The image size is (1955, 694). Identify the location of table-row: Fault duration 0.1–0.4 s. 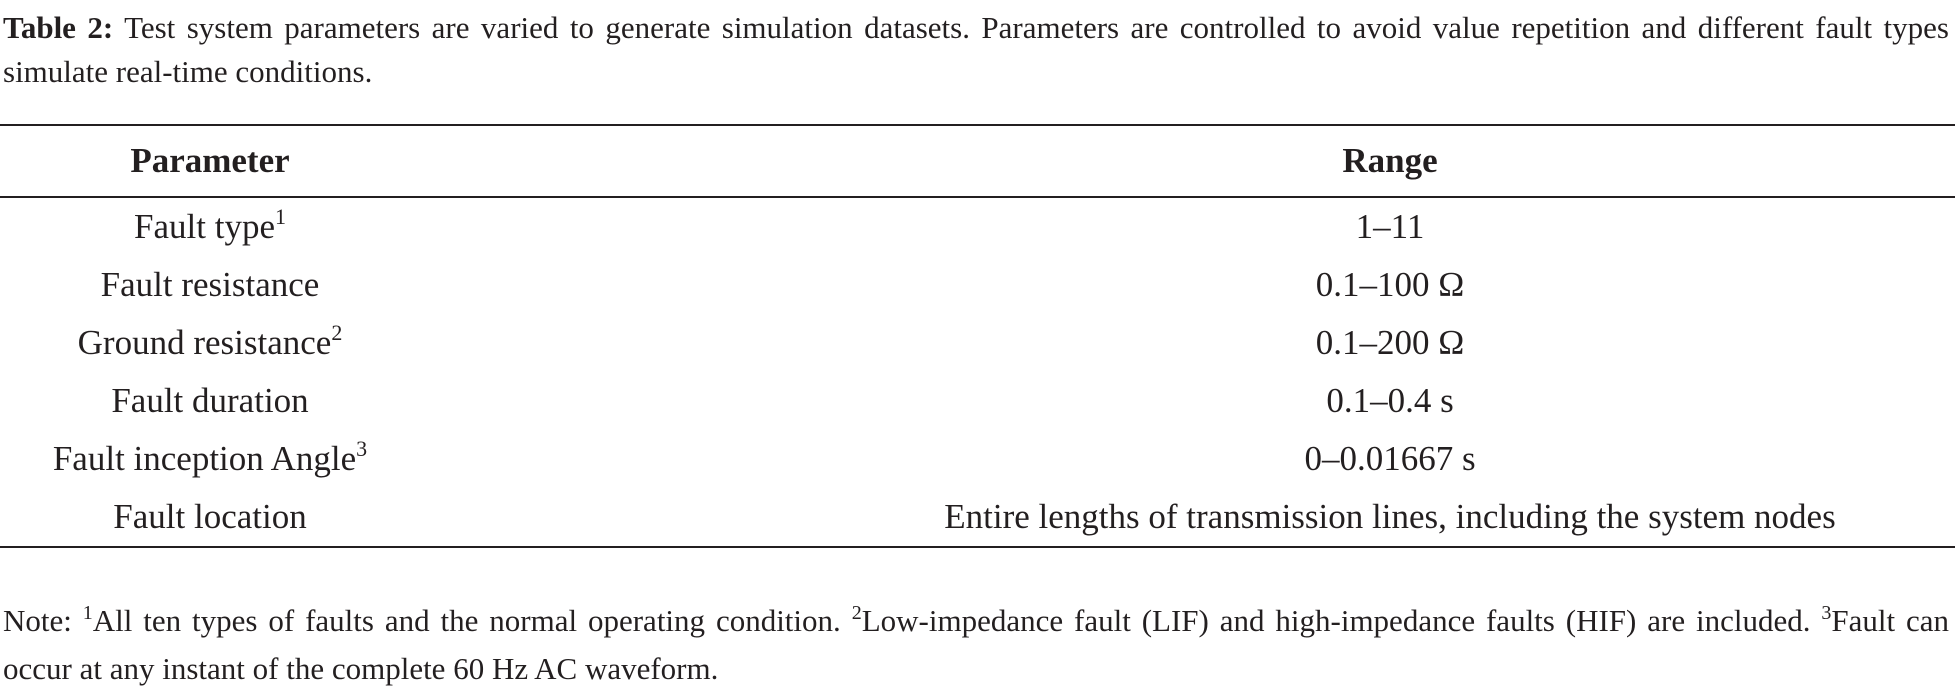
(977, 401).